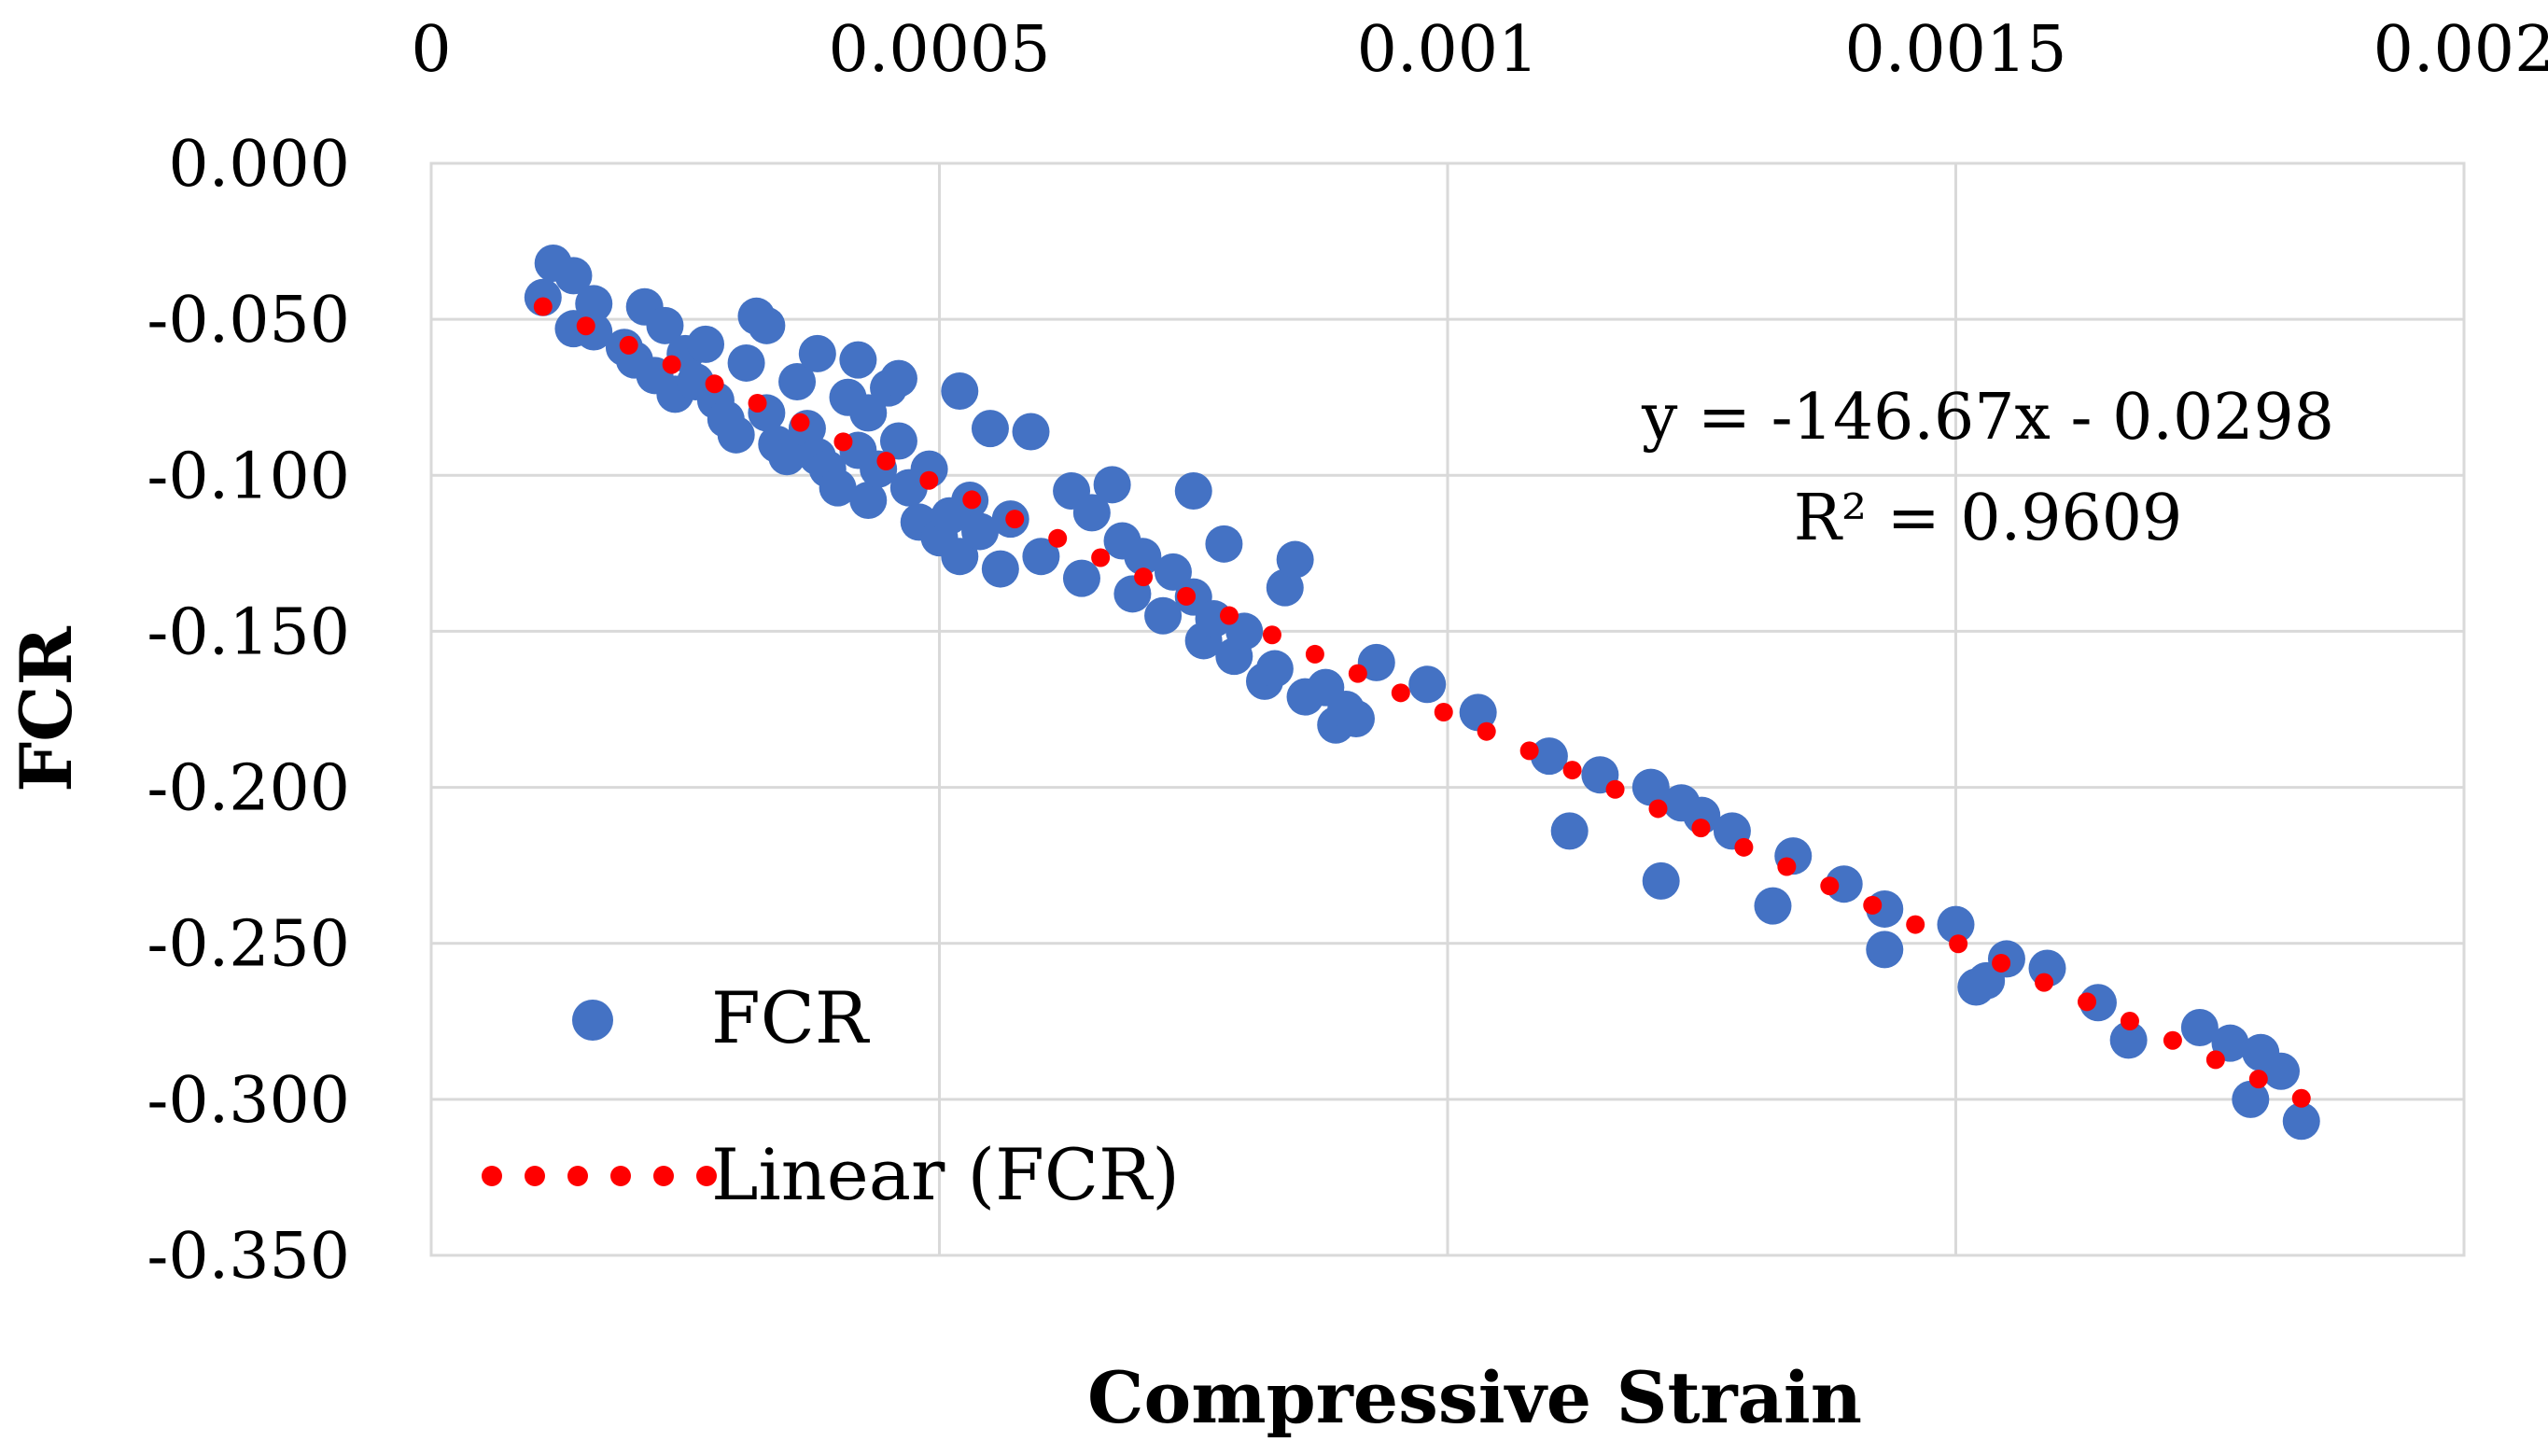  What do you see at coordinates (248, 320) in the screenshot?
I see `y-tick-label: -0.050` at bounding box center [248, 320].